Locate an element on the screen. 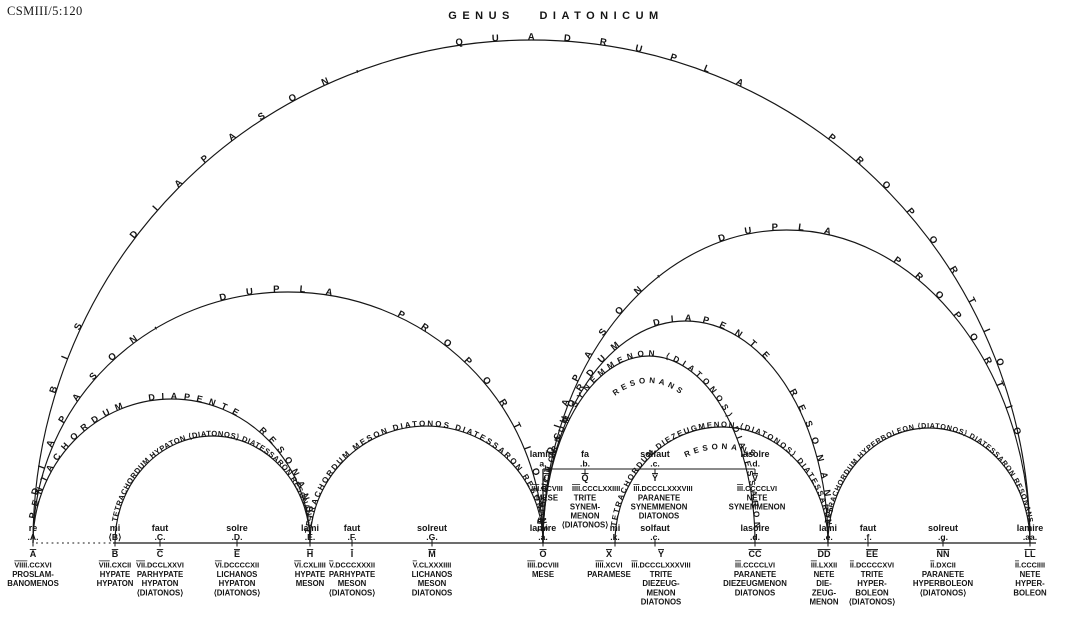  note-name: HYPATON is located at coordinates (160, 583).